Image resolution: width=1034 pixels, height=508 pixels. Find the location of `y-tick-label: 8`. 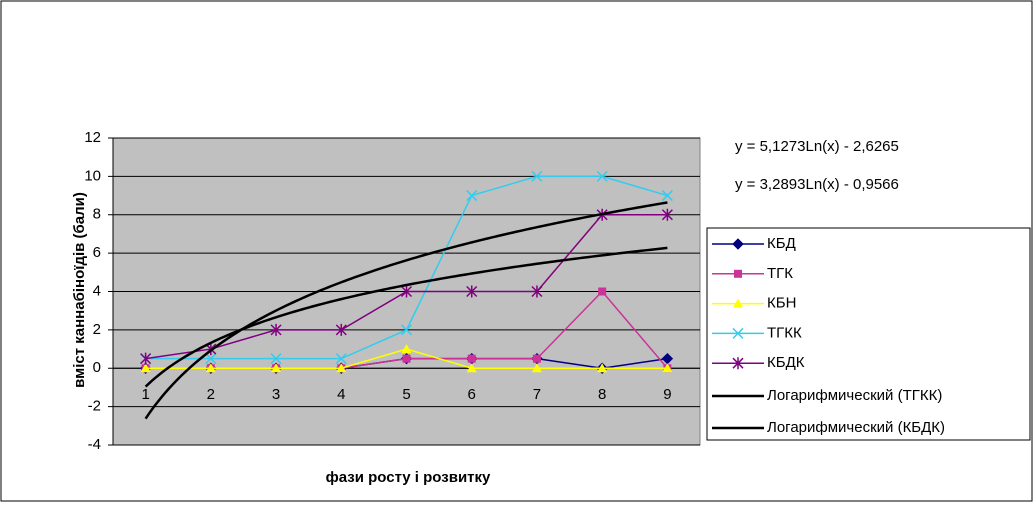

y-tick-label: 8 is located at coordinates (97, 214).